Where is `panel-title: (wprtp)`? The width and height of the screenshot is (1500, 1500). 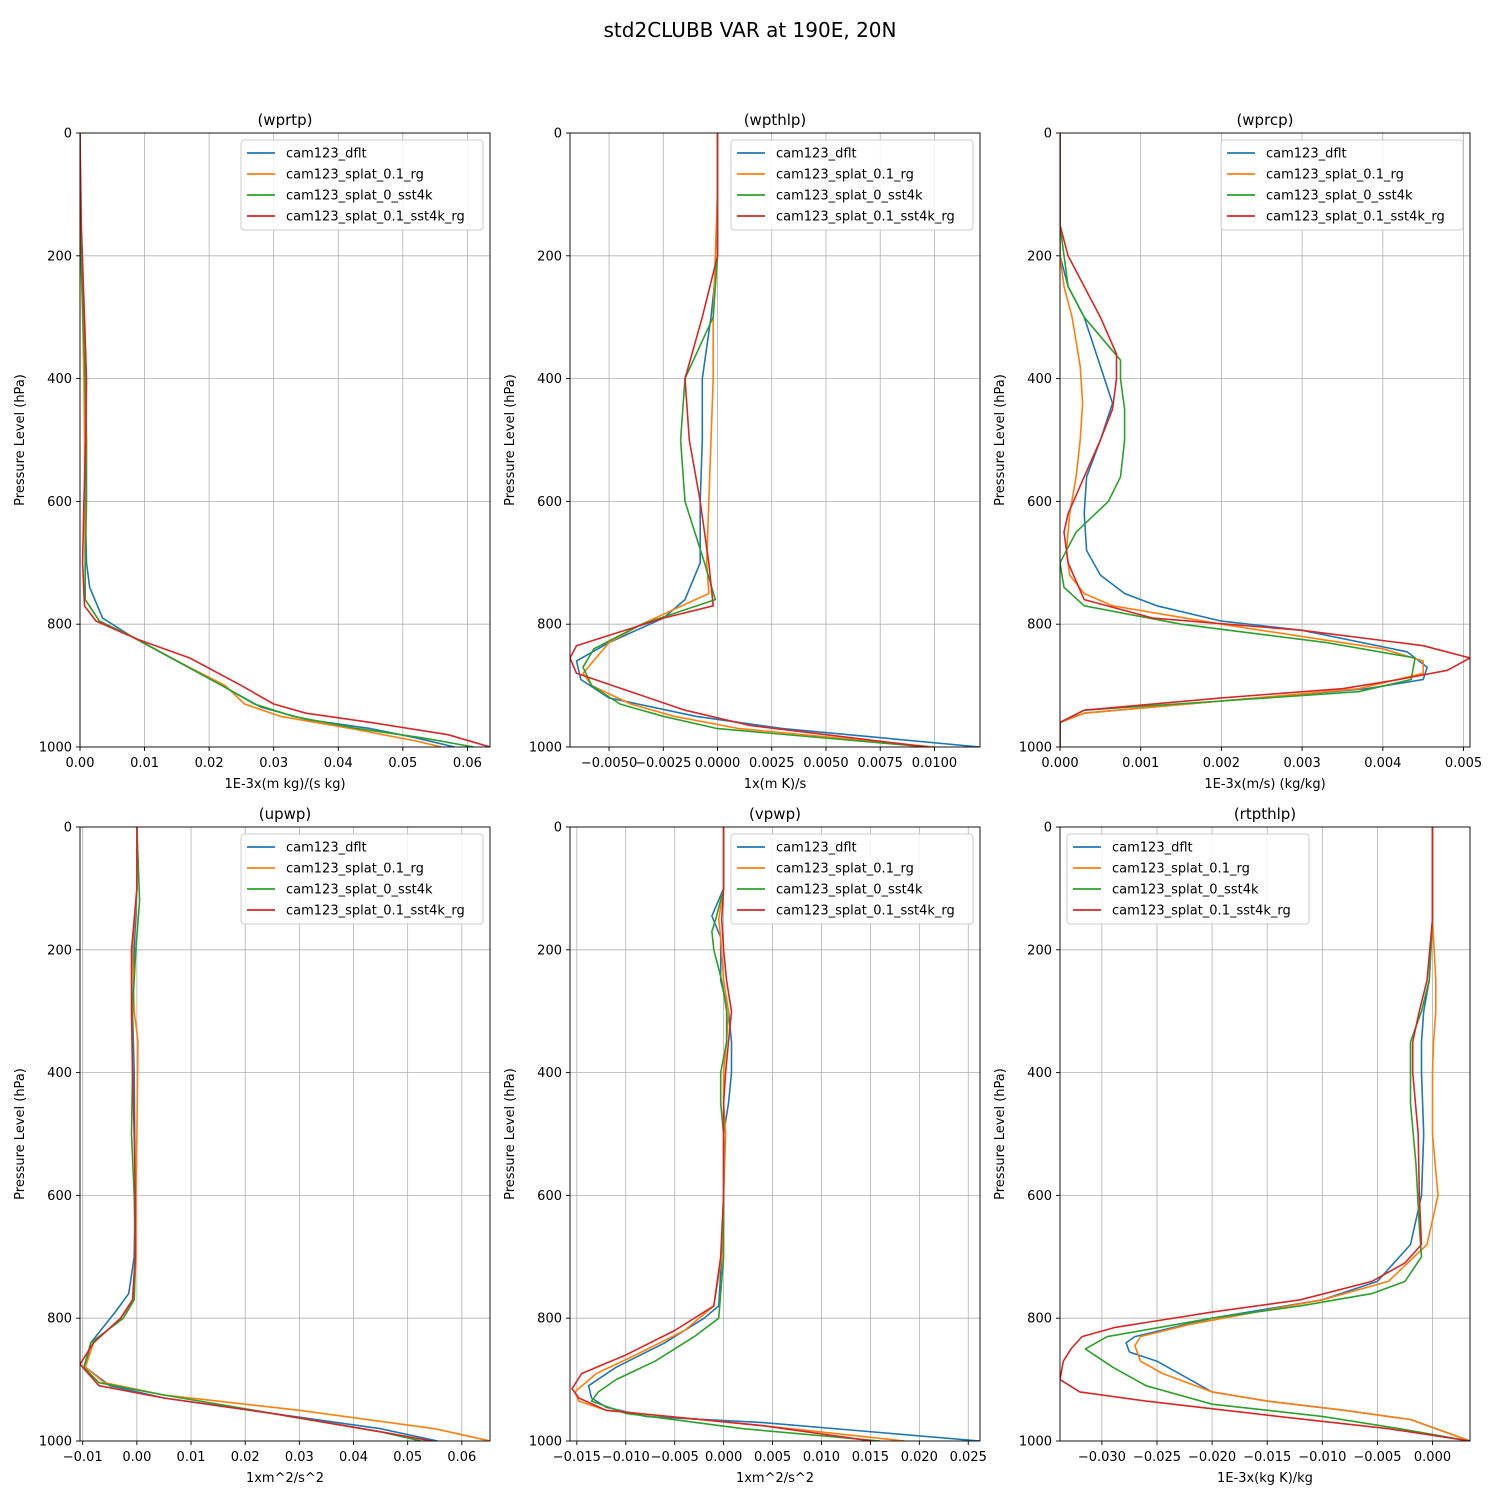 panel-title: (wprtp) is located at coordinates (284, 120).